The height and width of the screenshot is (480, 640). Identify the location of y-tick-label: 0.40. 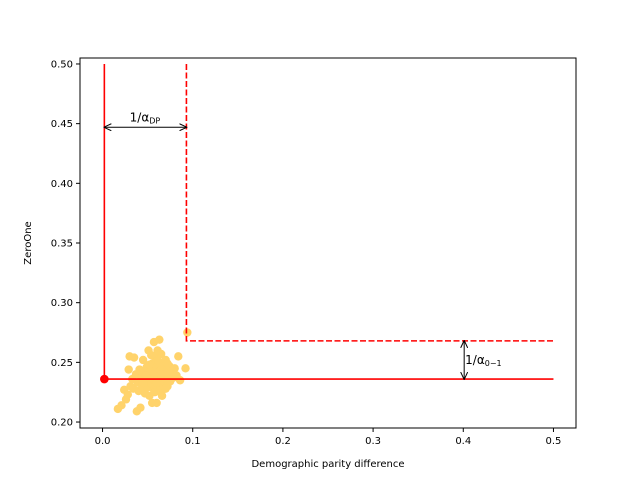
(62, 184).